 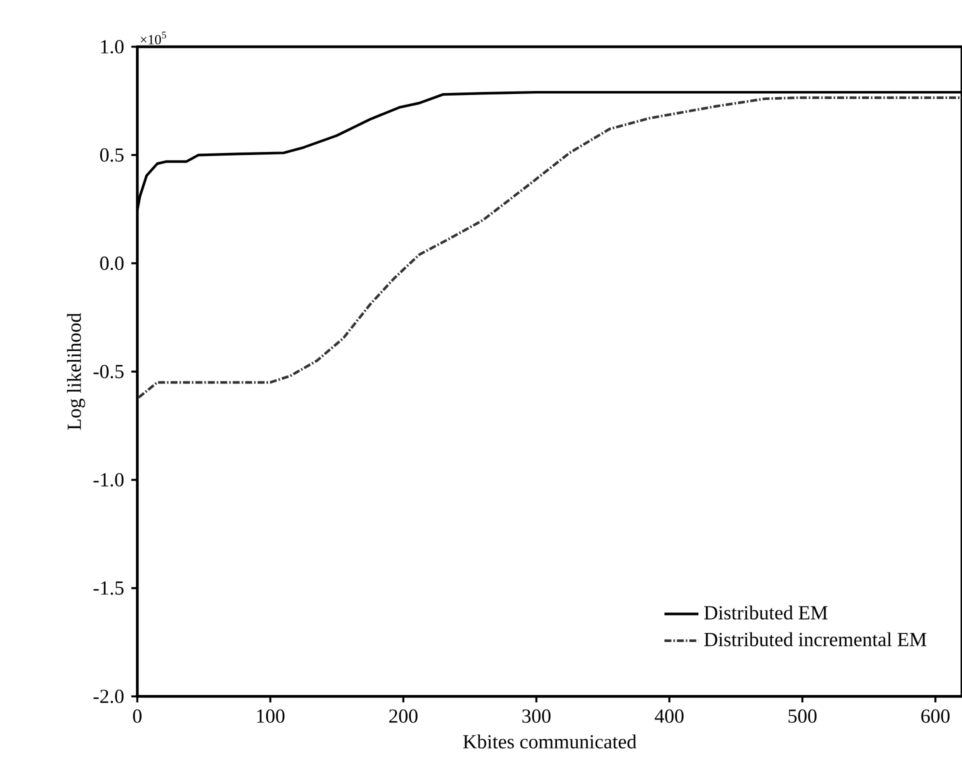 I want to click on text: ×10$^{5}$, so click(x=153, y=38).